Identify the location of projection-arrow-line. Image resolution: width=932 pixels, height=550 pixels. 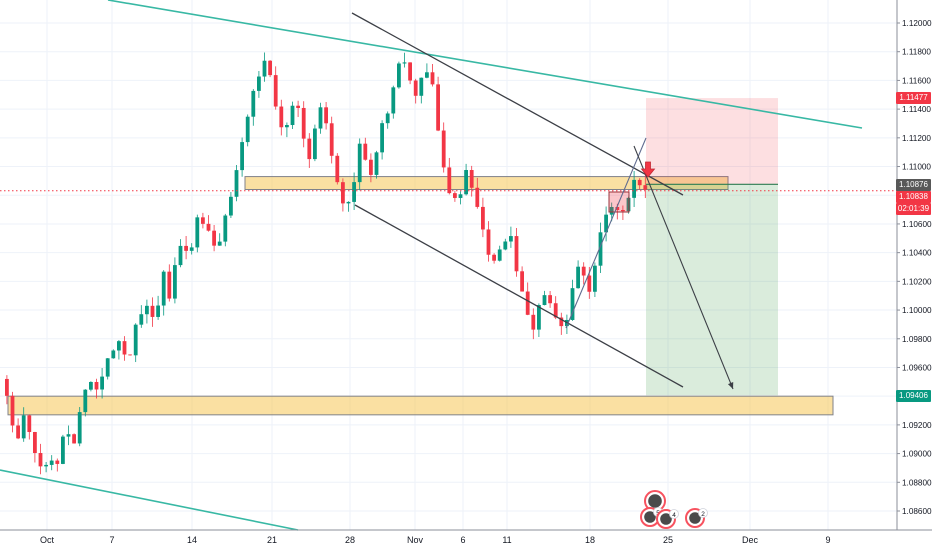
(683, 267).